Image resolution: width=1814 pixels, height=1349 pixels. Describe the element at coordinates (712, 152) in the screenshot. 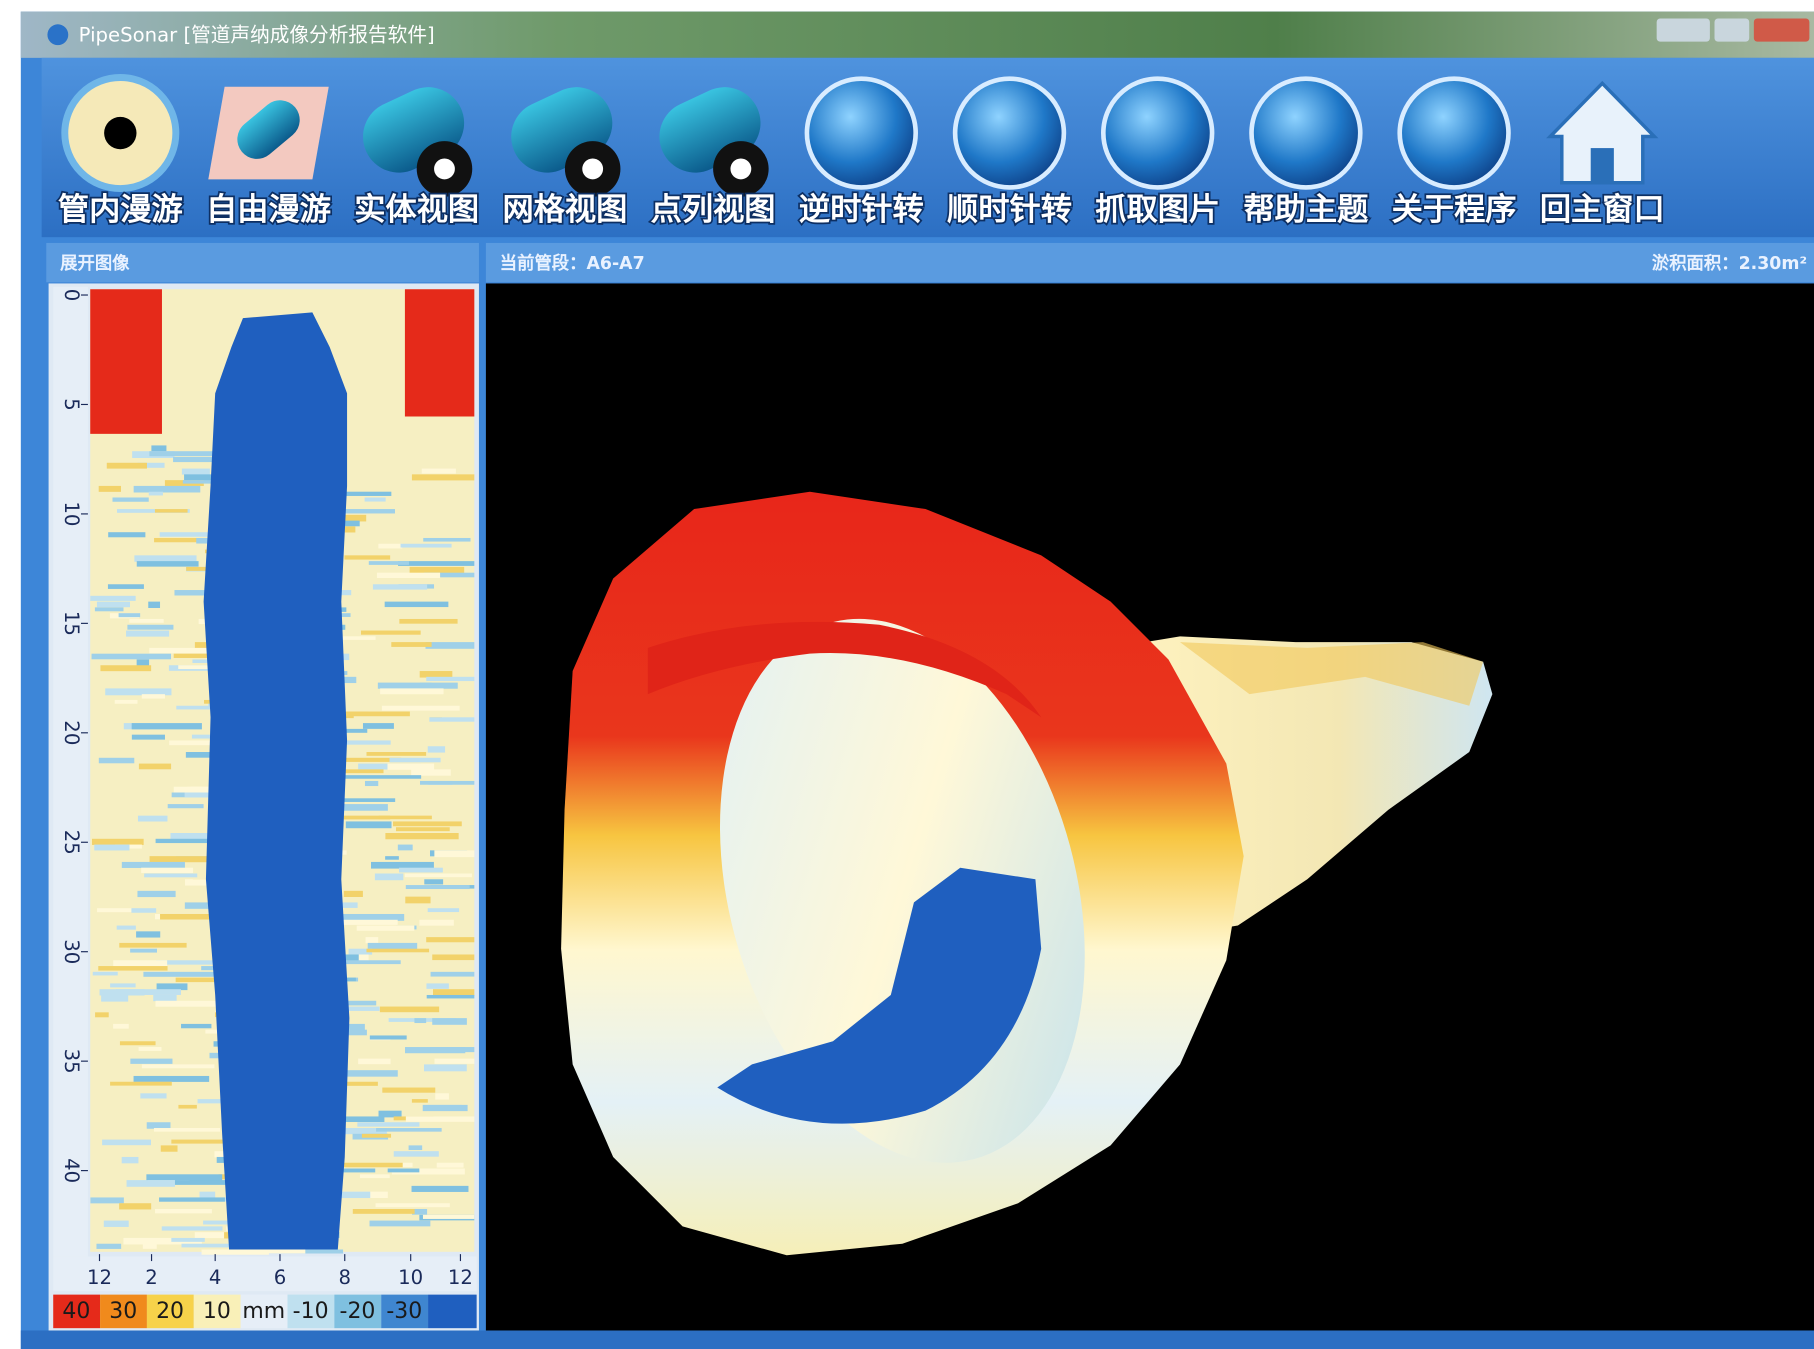

I see `toolbar-button: 点列视图` at that location.